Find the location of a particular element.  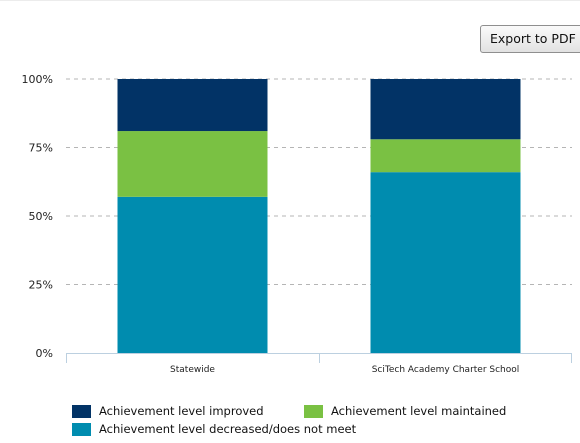

legend-swatch-decreased is located at coordinates (81, 429).